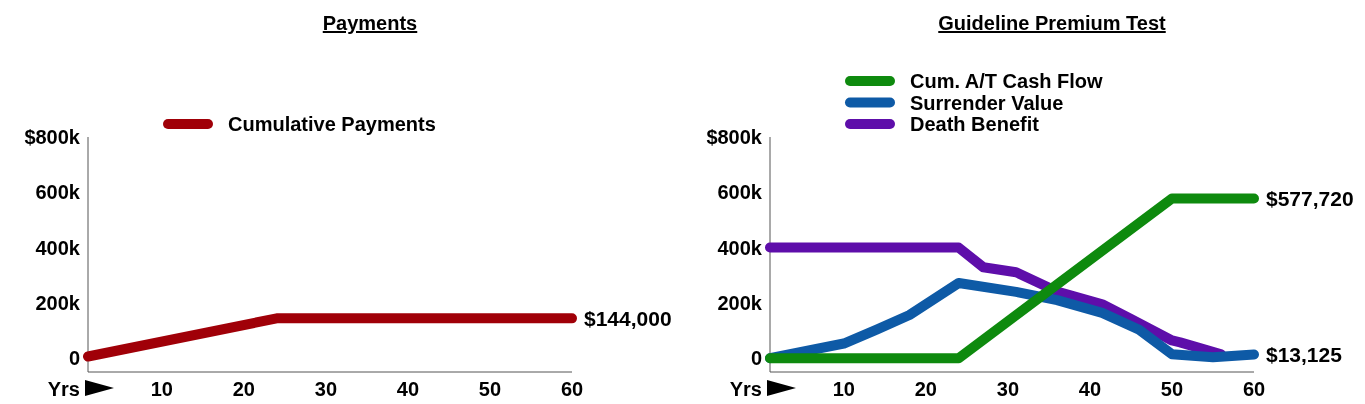  Describe the element at coordinates (370, 23) in the screenshot. I see `chart-title: Payments` at that location.